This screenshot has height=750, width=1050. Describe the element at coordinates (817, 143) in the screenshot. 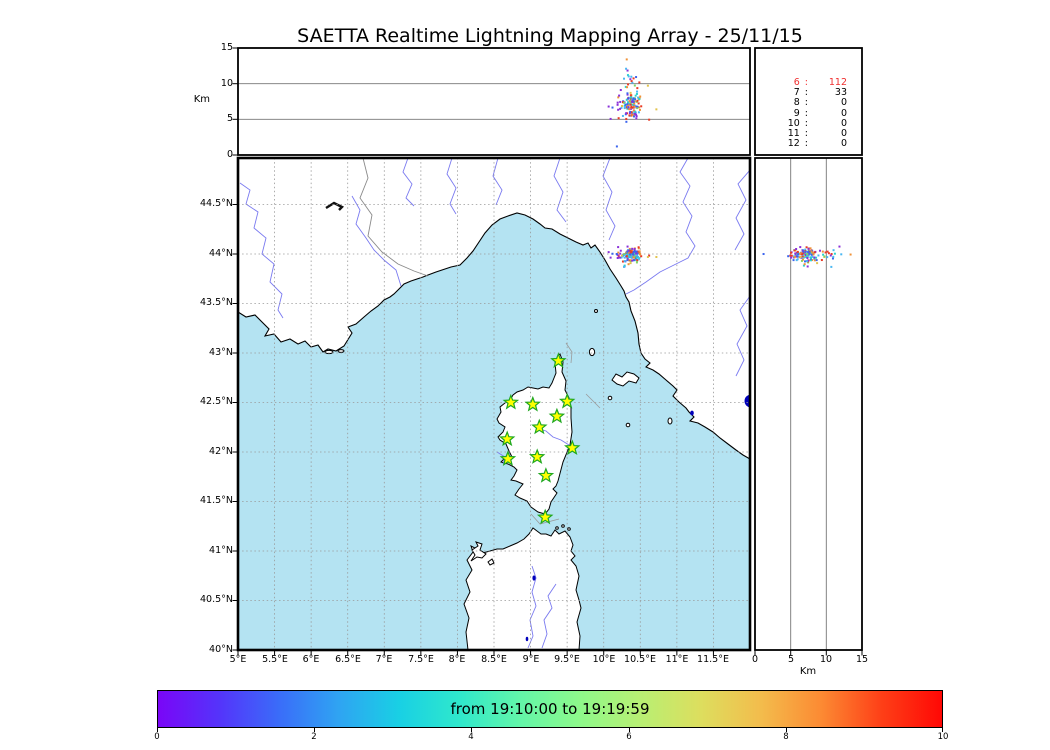

I see `stats-row: 12:0` at that location.